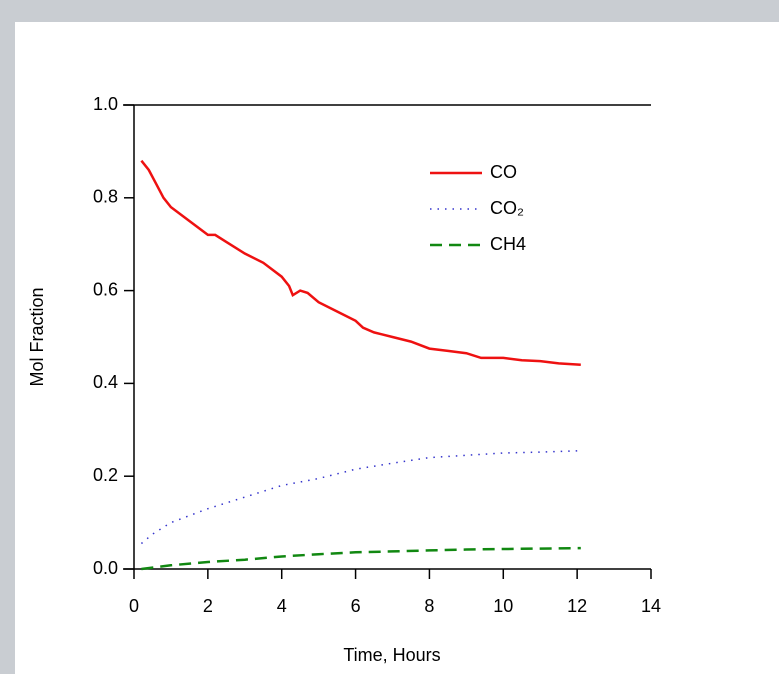 The width and height of the screenshot is (779, 674). What do you see at coordinates (391, 655) in the screenshot?
I see `x-axis-label: Time, Hours` at bounding box center [391, 655].